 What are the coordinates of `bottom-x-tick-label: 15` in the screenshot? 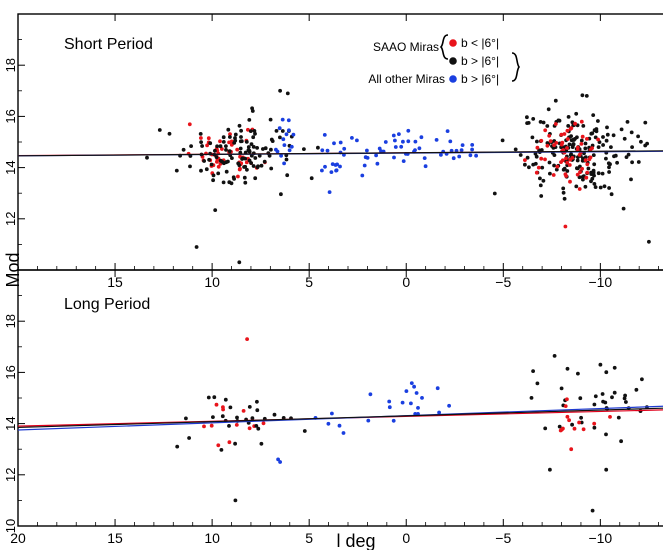 It's located at (115, 538).